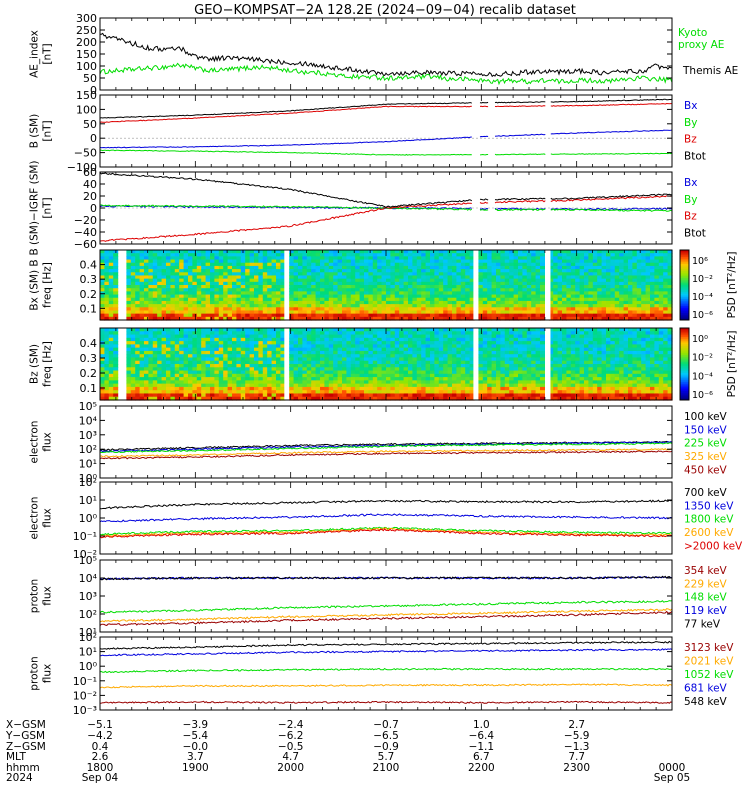 Image resolution: width=750 pixels, height=804 pixels. What do you see at coordinates (48, 364) in the screenshot?
I see `panel-5-ylabel-line-2: freq [Hz]` at bounding box center [48, 364].